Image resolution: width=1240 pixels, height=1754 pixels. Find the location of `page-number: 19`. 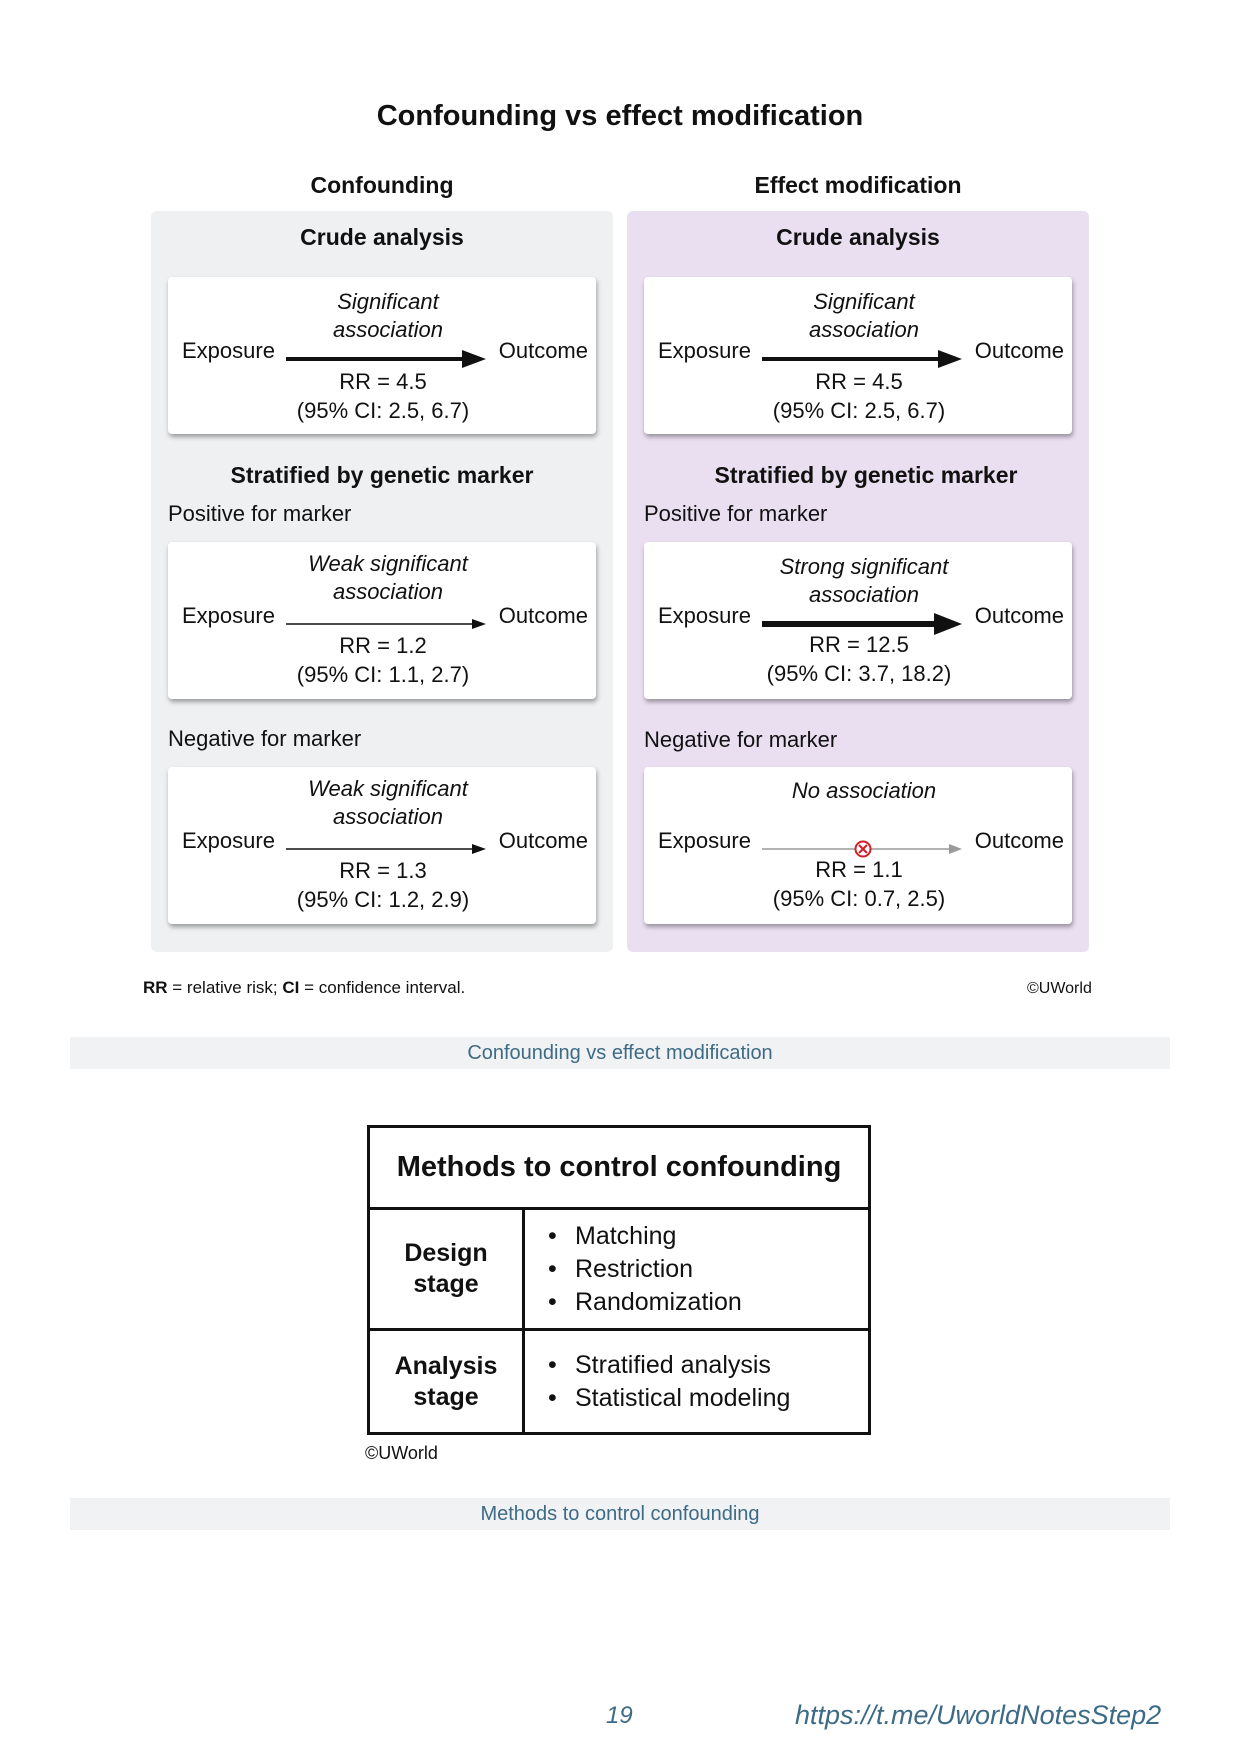

page-number: 19 is located at coordinates (619, 1715).